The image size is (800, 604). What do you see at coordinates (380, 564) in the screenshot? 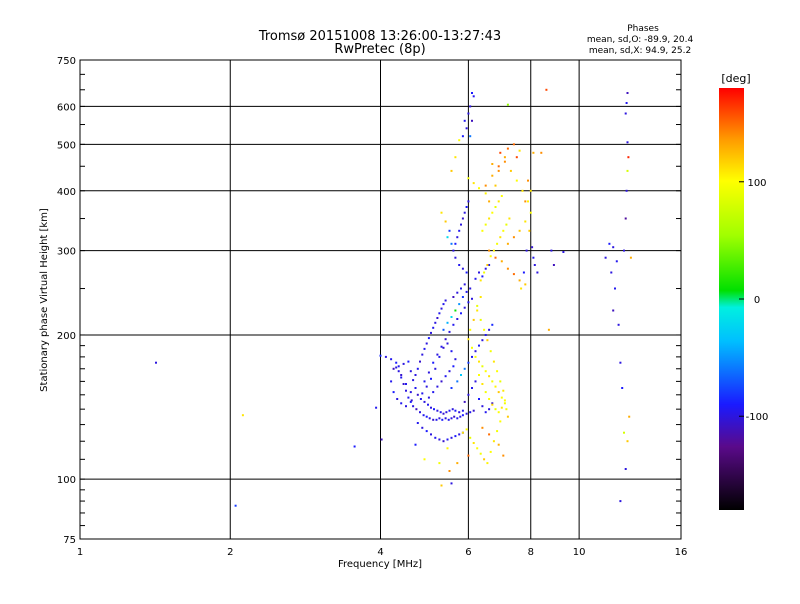
I see `x-axis-label: Frequency [MHz]` at bounding box center [380, 564].